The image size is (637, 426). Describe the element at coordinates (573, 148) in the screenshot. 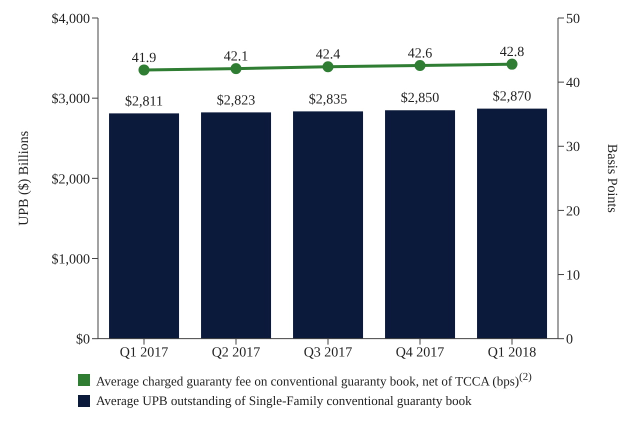

I see `y2-tick-label: 30` at that location.